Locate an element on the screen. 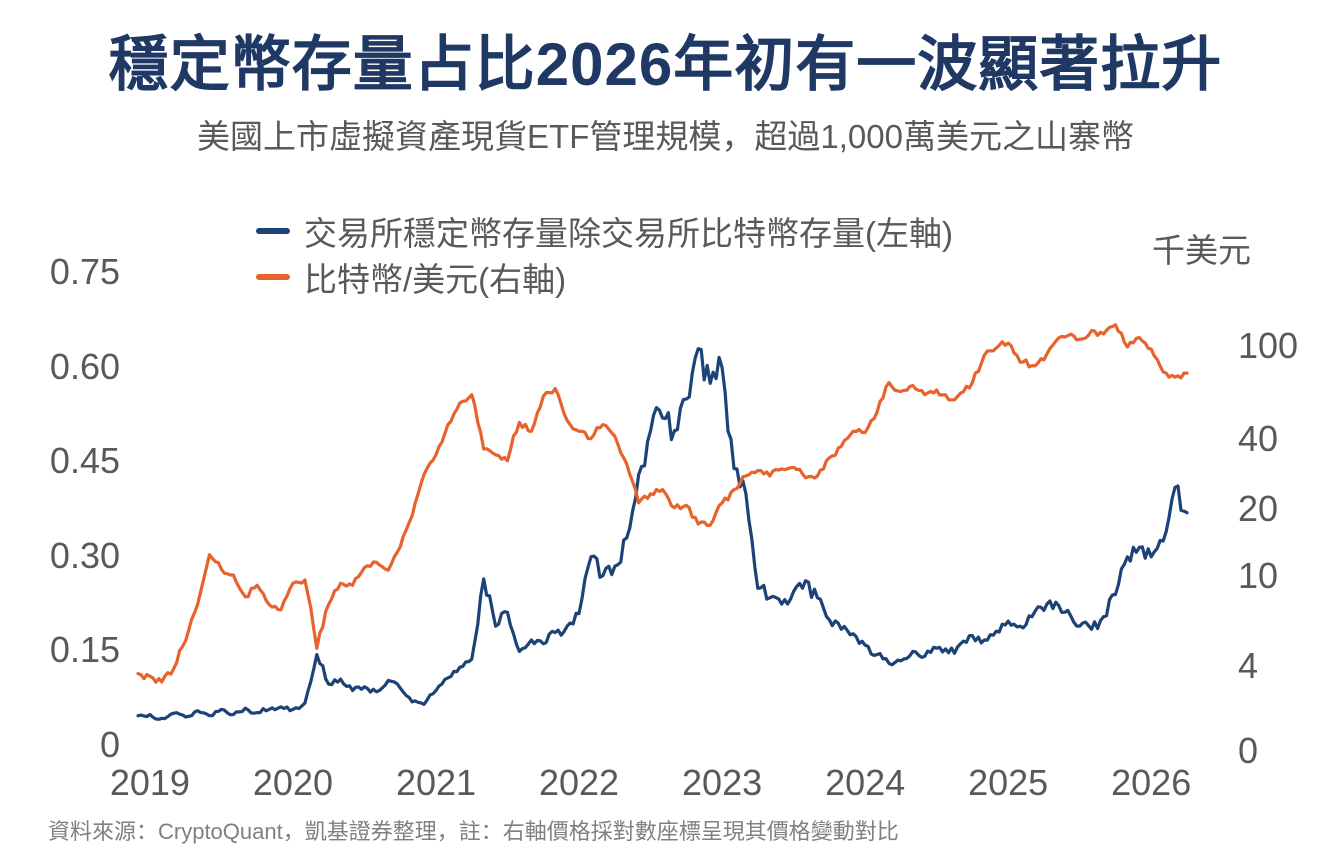 Image resolution: width=1331 pixels, height=852 pixels. left-axis-tick: 0.15 is located at coordinates (84, 650).